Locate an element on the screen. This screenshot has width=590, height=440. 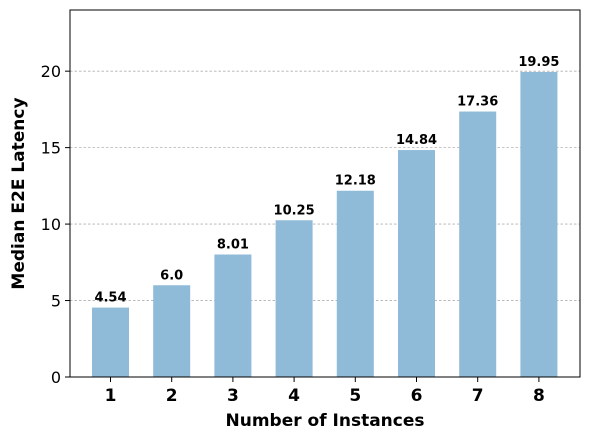
data-label: 6.0 is located at coordinates (171, 275).